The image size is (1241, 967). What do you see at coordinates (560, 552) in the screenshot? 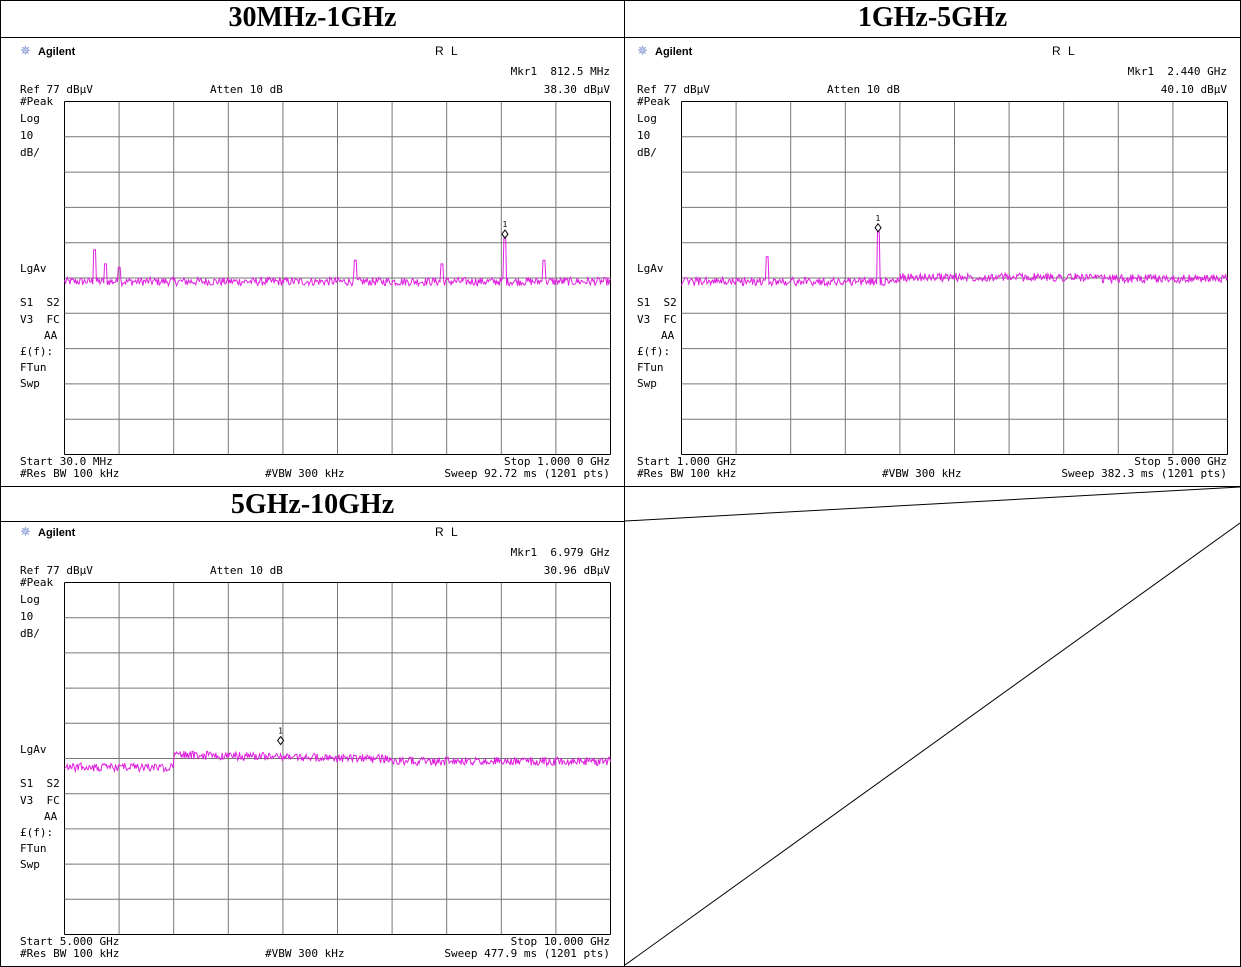
I see `marker-readout: Mkr1 6.979 GHz` at bounding box center [560, 552].